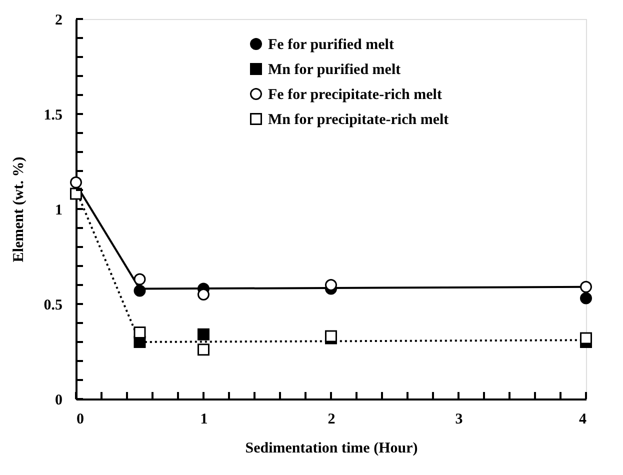 The width and height of the screenshot is (623, 475). Describe the element at coordinates (355, 95) in the screenshot. I see `legend-label: Fe for precipitate-rich melt` at that location.